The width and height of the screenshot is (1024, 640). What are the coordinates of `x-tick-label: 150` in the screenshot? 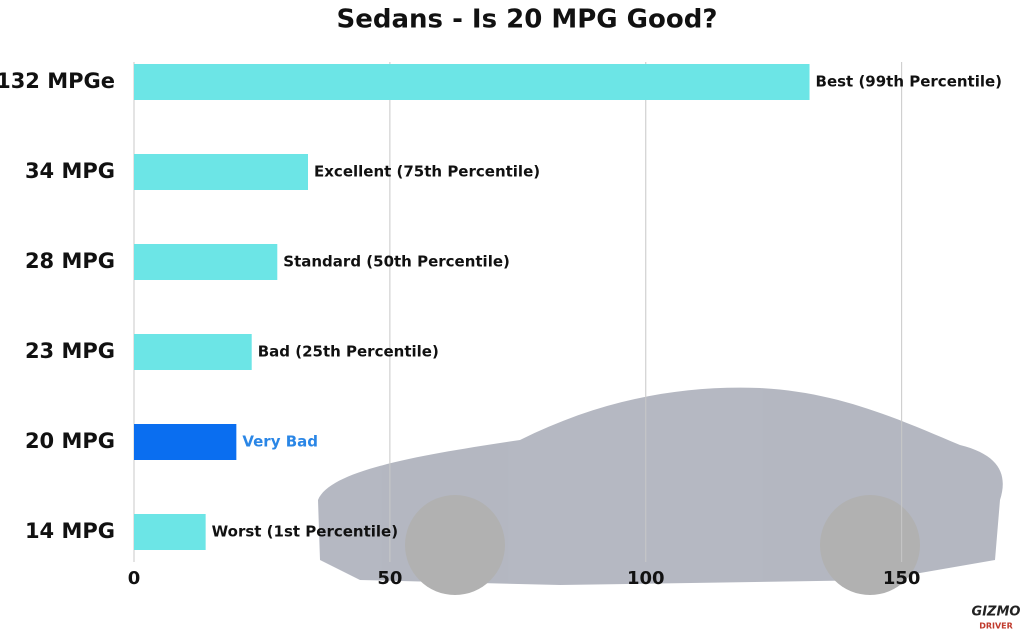 It's located at (902, 578).